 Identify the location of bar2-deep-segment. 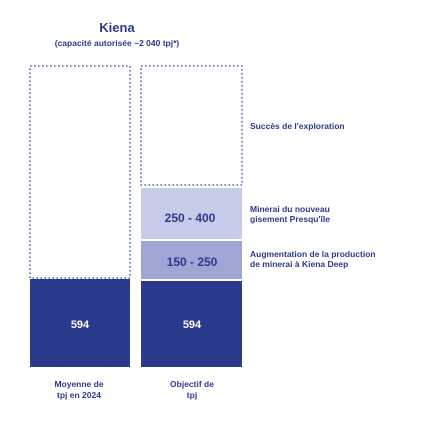
(191, 260).